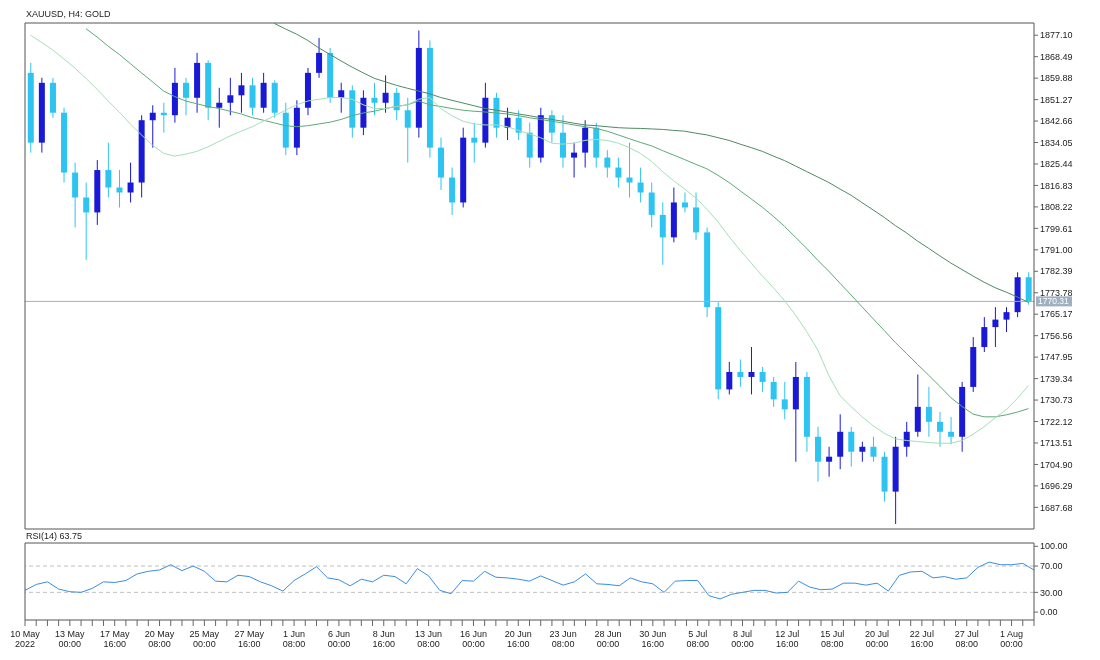 This screenshot has width=1100, height=660. Describe the element at coordinates (1056, 400) in the screenshot. I see `y-tick-label: 1730.73` at that location.